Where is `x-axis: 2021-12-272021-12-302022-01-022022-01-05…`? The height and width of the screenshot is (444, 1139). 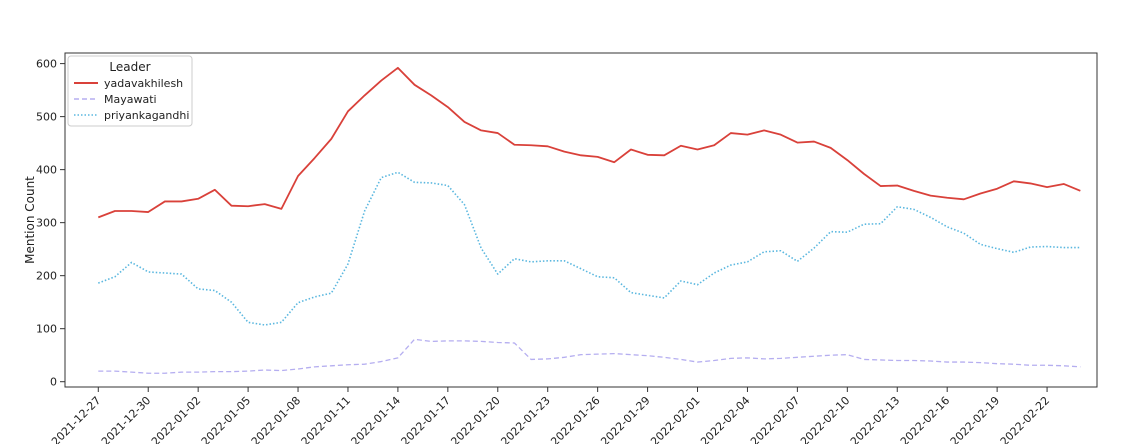 x-axis: 2021-12-272021-12-302022-01-022022-01-05… is located at coordinates (550, 415).